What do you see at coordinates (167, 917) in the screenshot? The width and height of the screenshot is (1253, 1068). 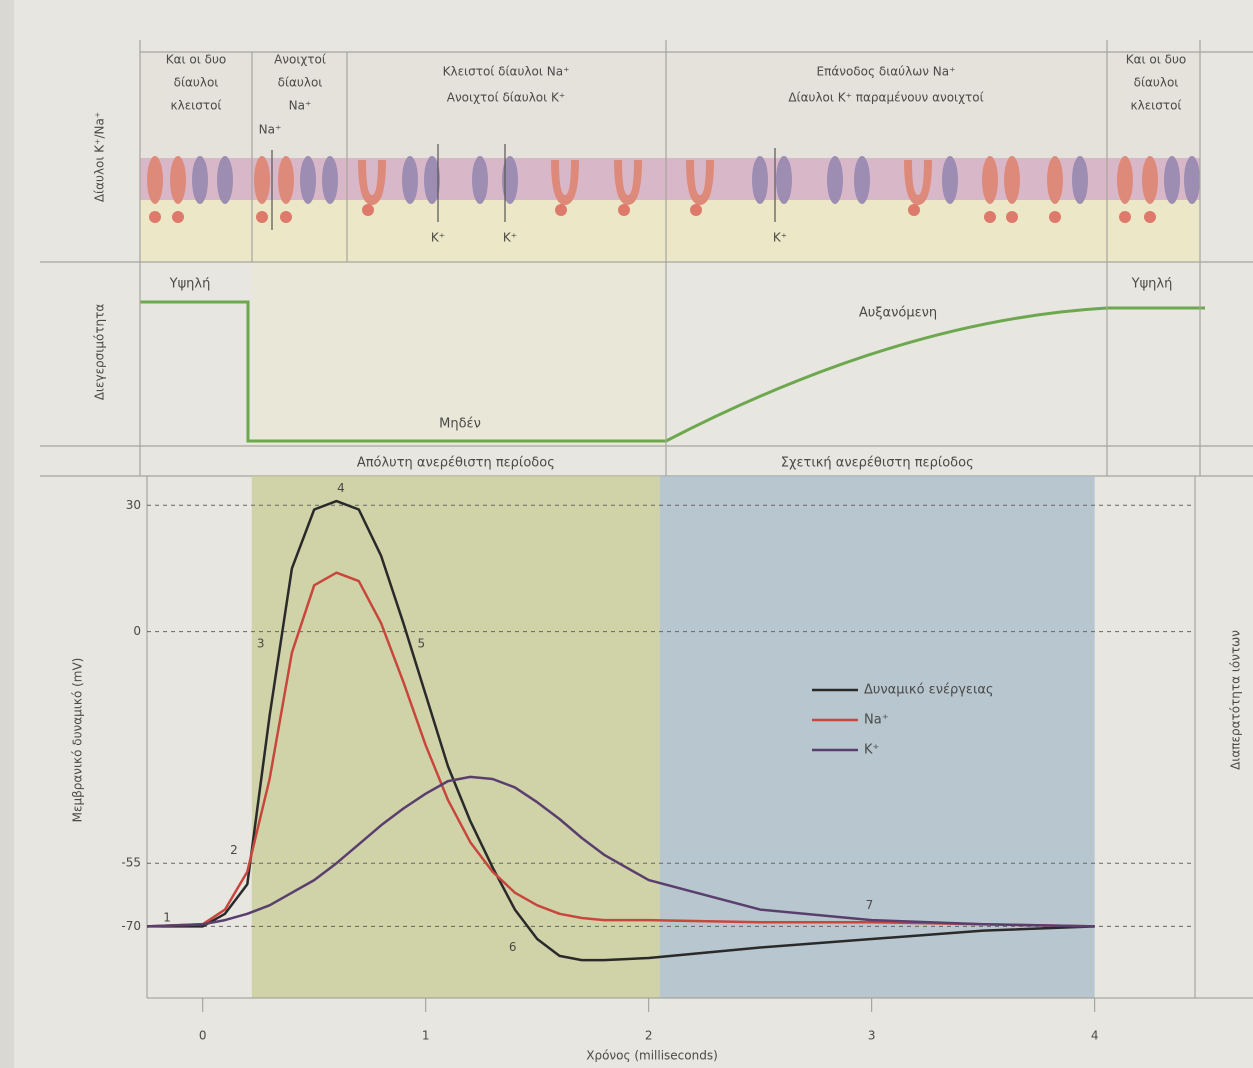 I see `point-annotation: 1` at bounding box center [167, 917].